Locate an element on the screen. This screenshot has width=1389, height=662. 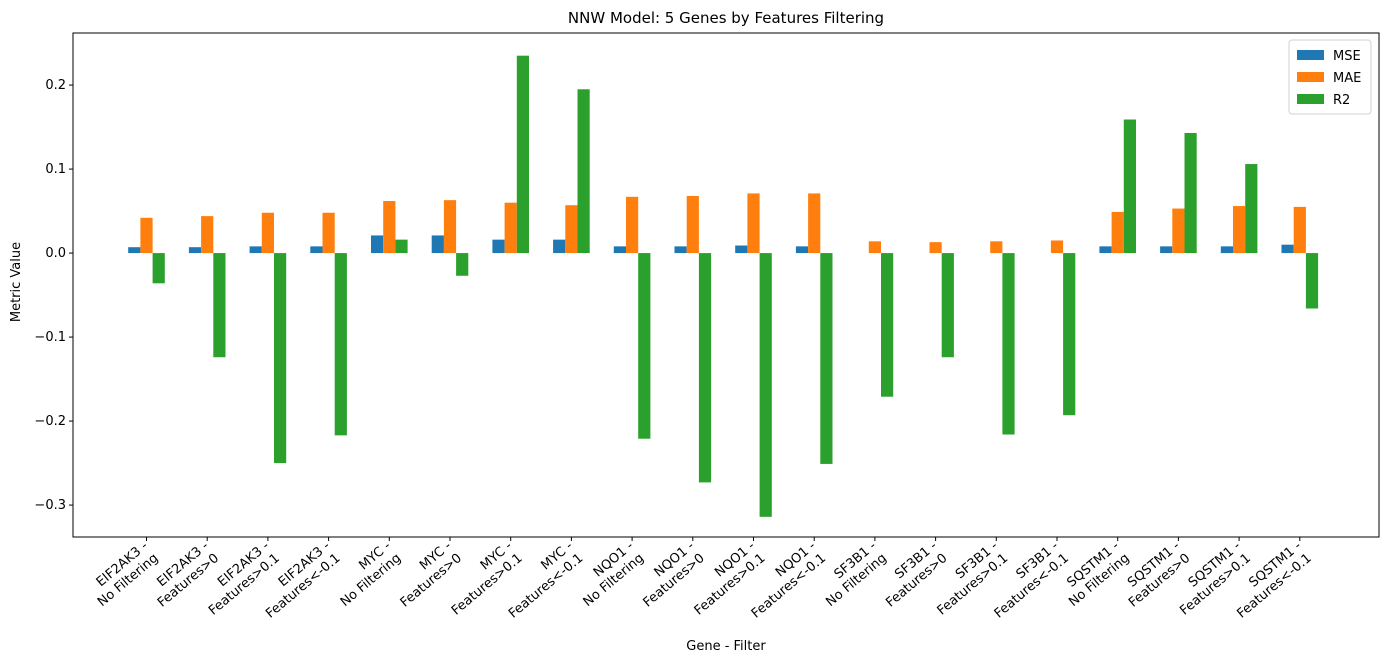
y-tick-label: −0.1 is located at coordinates (50, 337).